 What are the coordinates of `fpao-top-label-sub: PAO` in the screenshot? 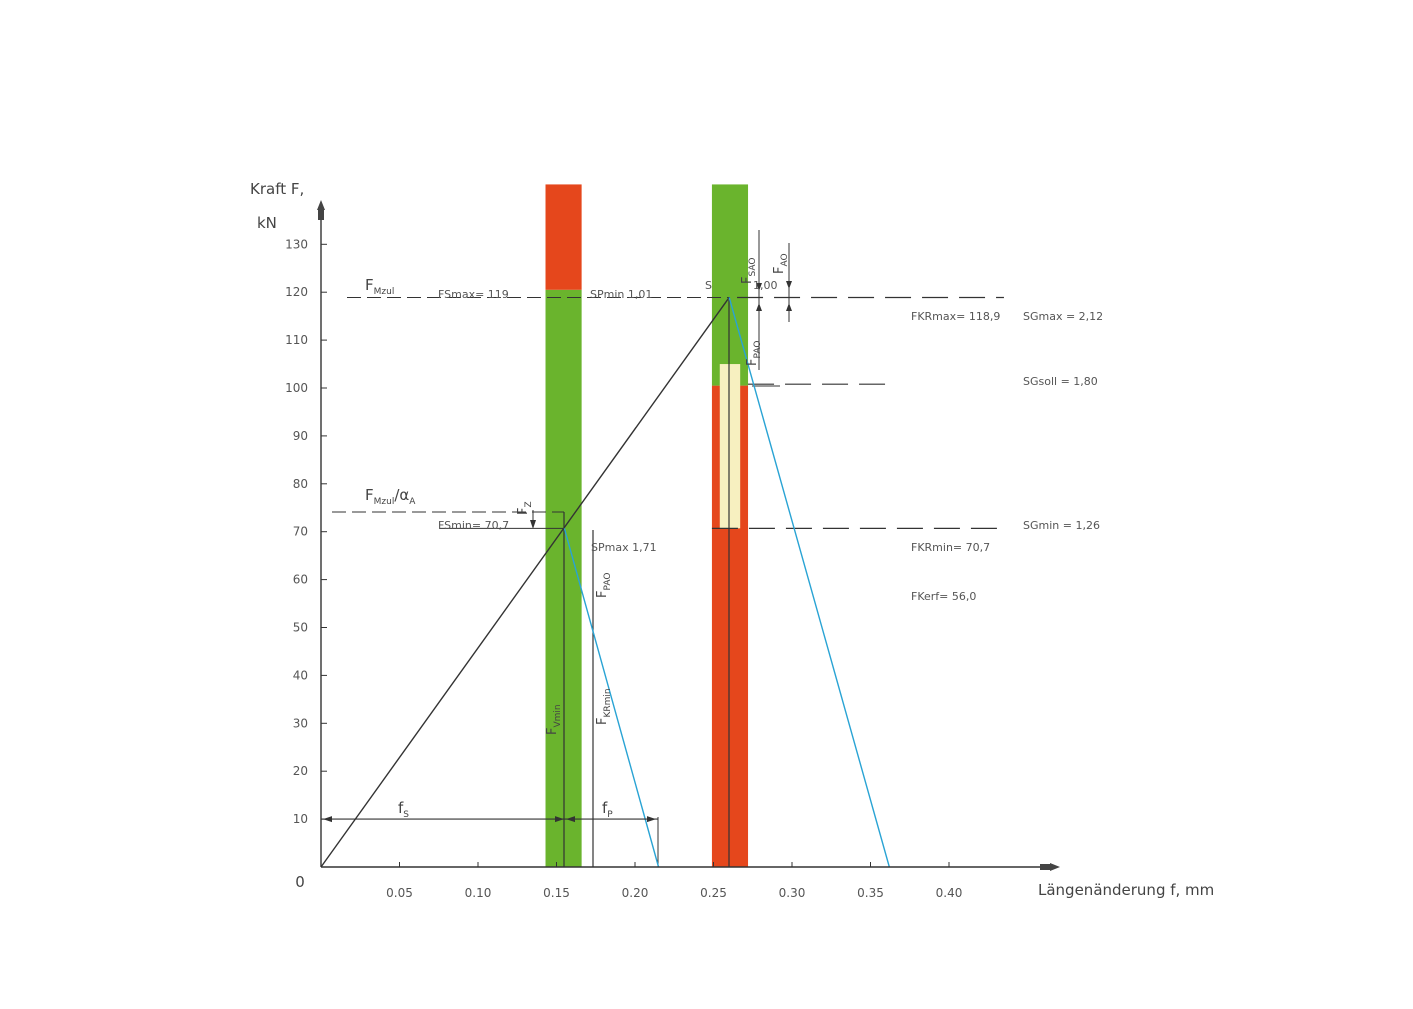 It's located at (758, 350).